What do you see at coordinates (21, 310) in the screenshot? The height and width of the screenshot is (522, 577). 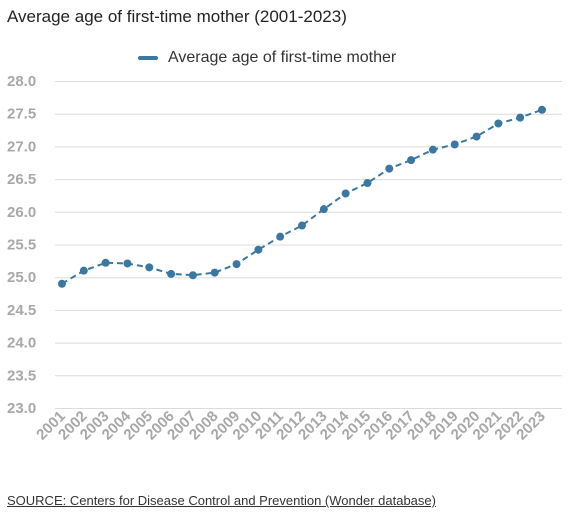 I see `y-tick-label: 24.5` at bounding box center [21, 310].